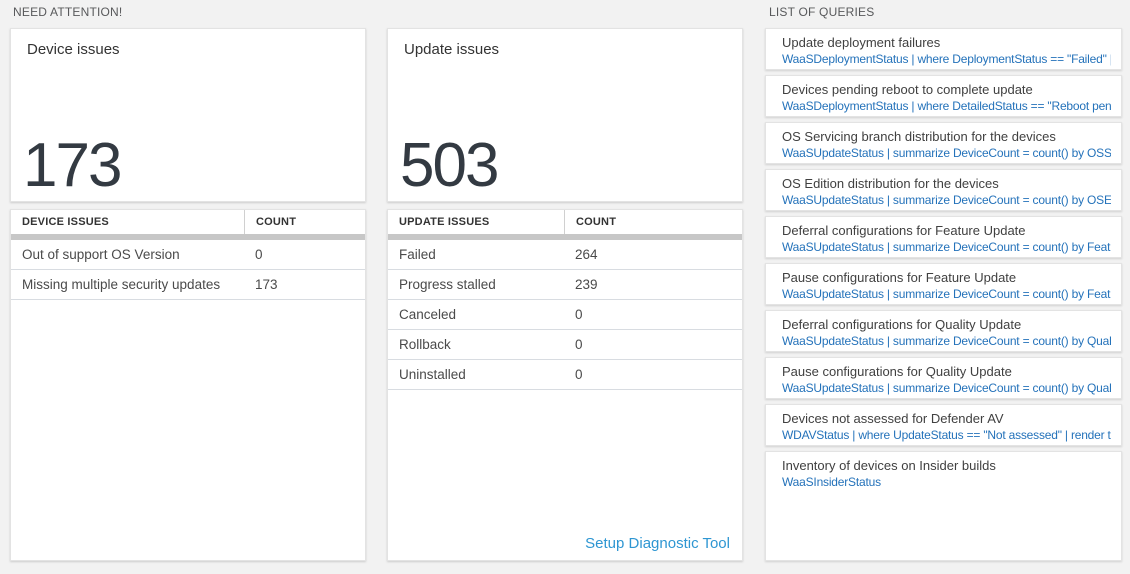 This screenshot has height=574, width=1130. What do you see at coordinates (893, 418) in the screenshot?
I see `query-title: Devices not assessed for Defender AV` at bounding box center [893, 418].